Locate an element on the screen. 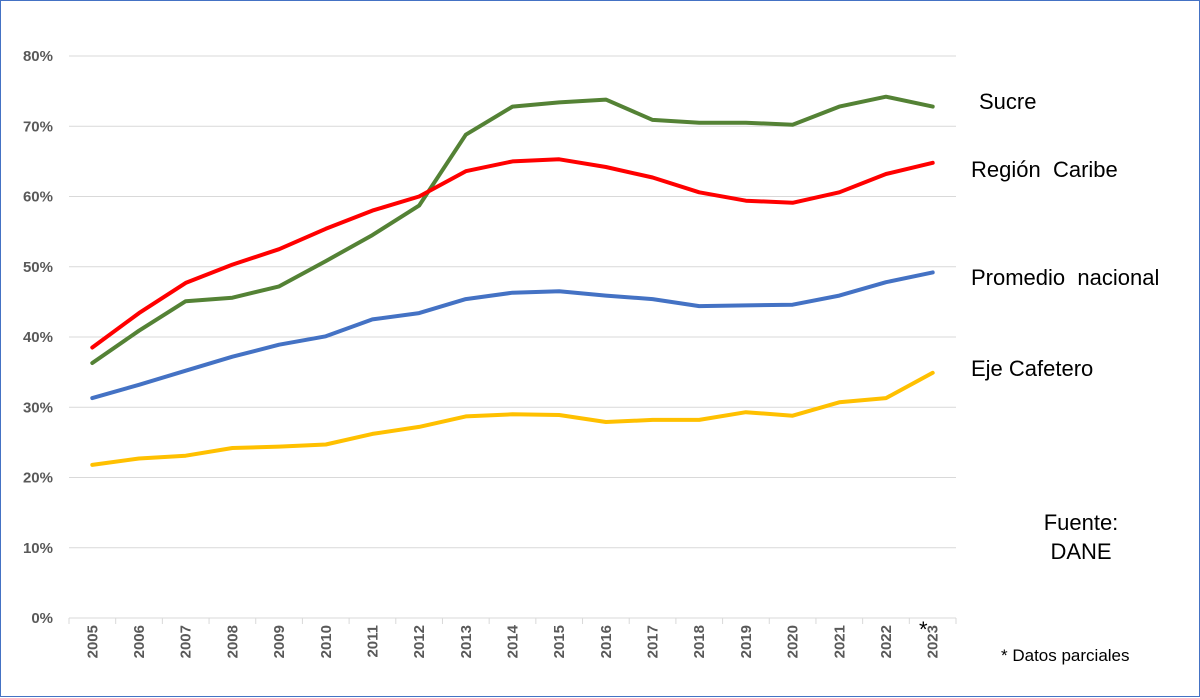 The image size is (1200, 698). x-tick-label: 2015 is located at coordinates (559, 641).